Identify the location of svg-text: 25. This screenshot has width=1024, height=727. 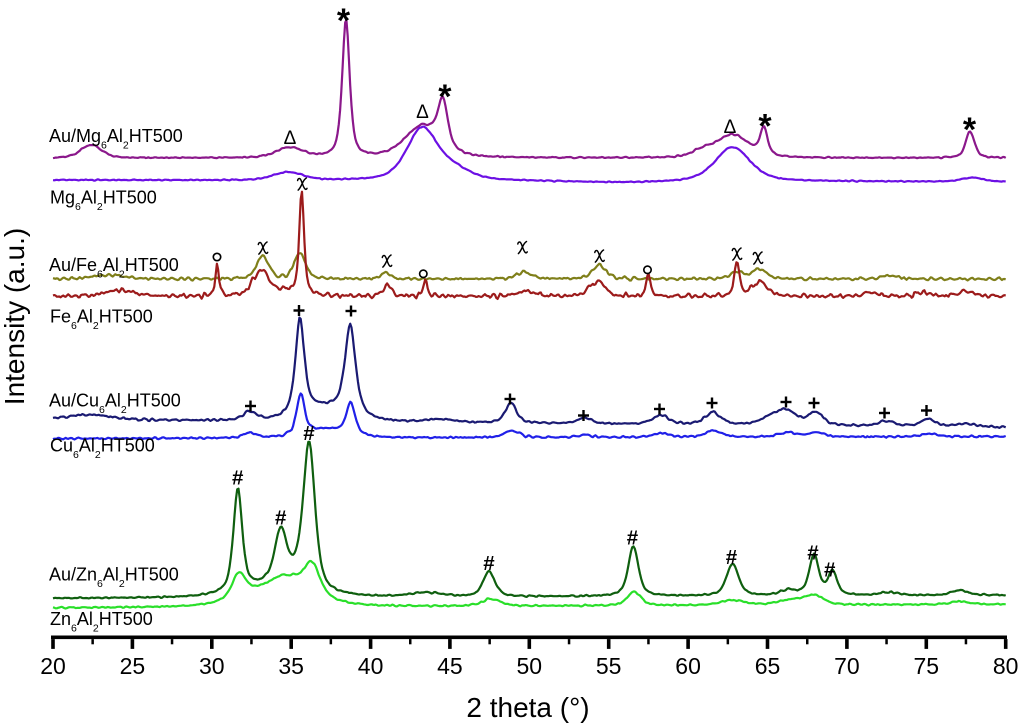
(133, 666).